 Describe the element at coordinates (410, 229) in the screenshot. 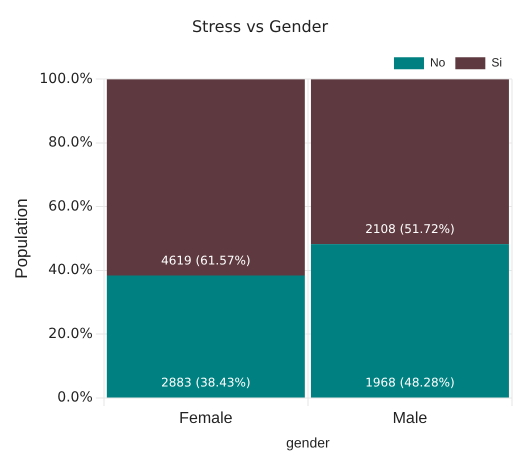

I see `data-label: 2108 (51.72%)` at that location.